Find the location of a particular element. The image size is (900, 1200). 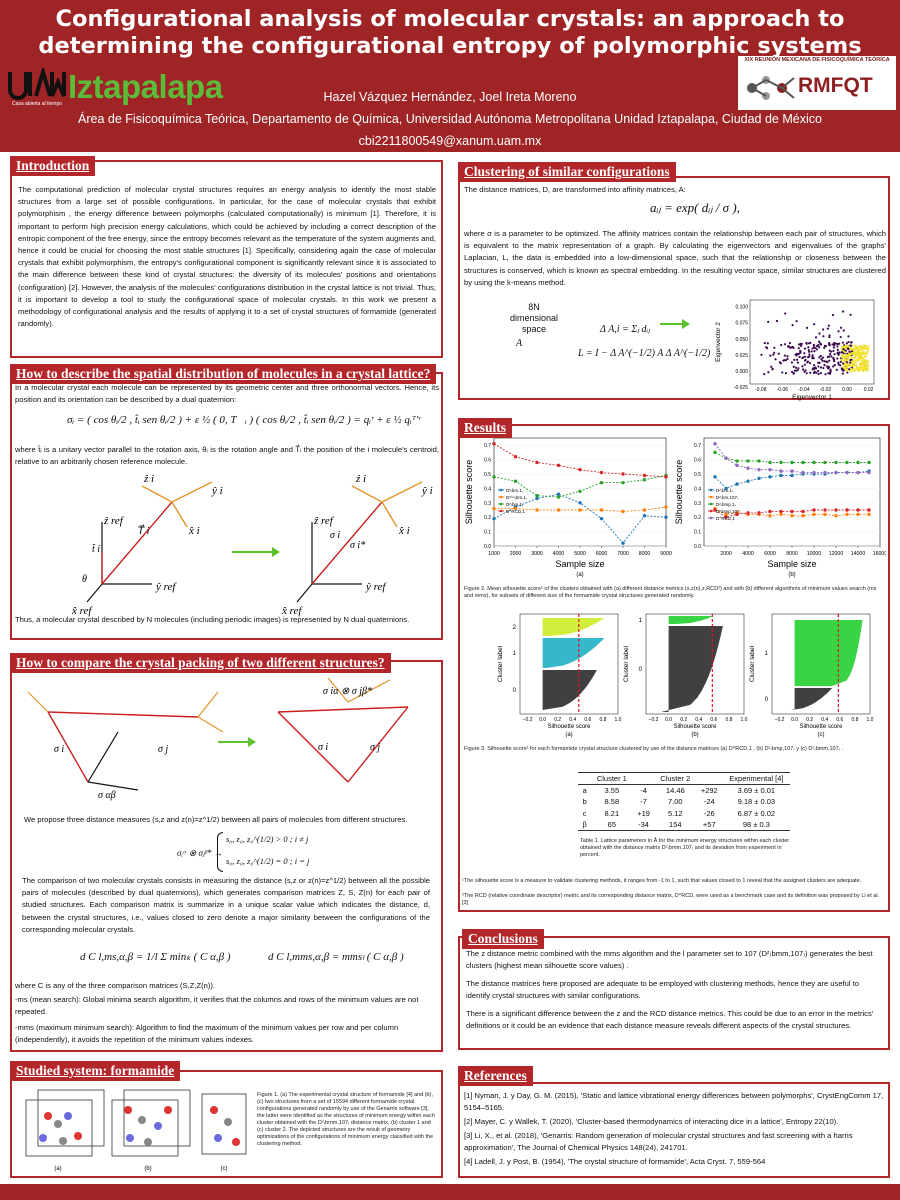

y-tick-label: 0.0 is located at coordinates (487, 547).